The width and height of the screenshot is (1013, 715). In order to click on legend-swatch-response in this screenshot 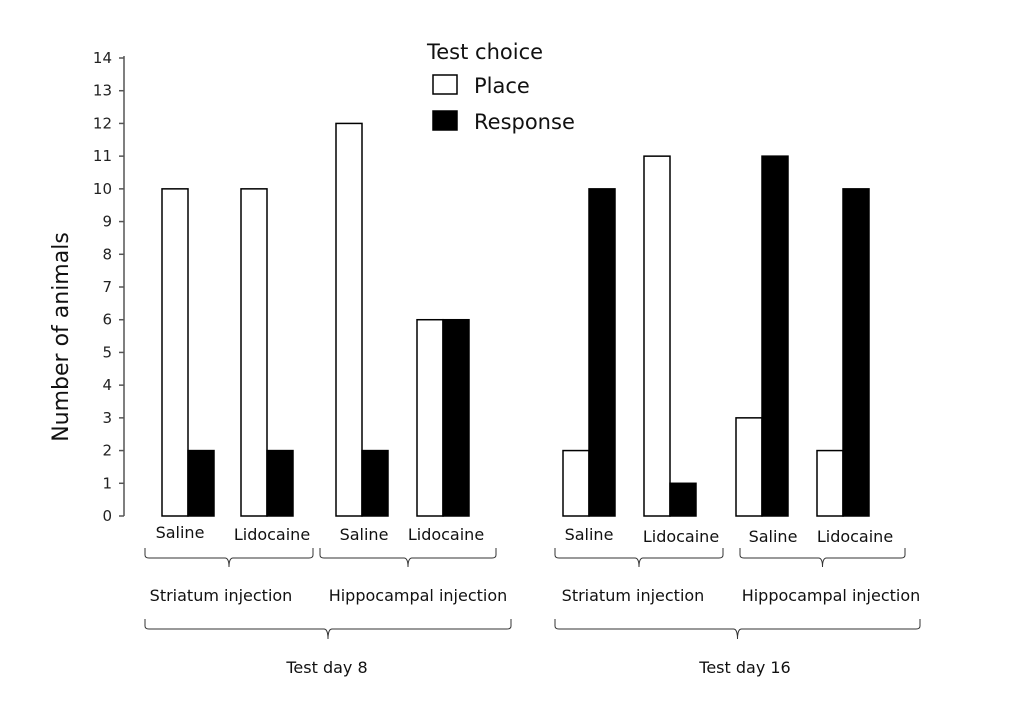, I will do `click(445, 120)`.